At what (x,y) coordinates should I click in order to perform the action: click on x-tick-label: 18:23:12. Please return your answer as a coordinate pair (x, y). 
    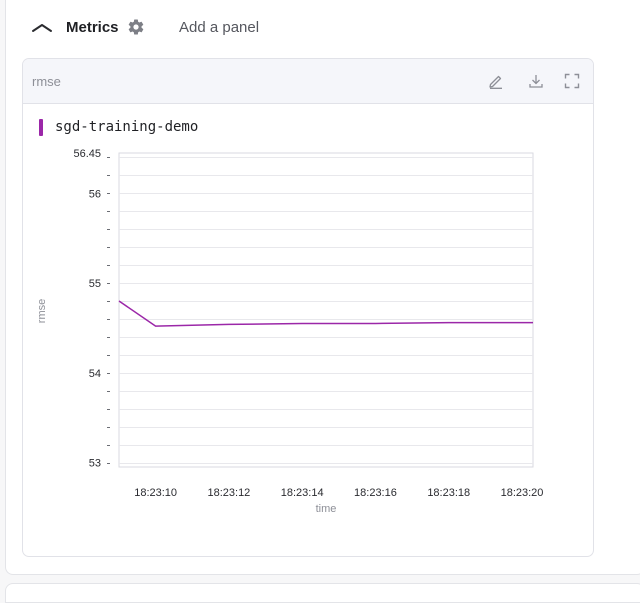
    Looking at the image, I should click on (228, 493).